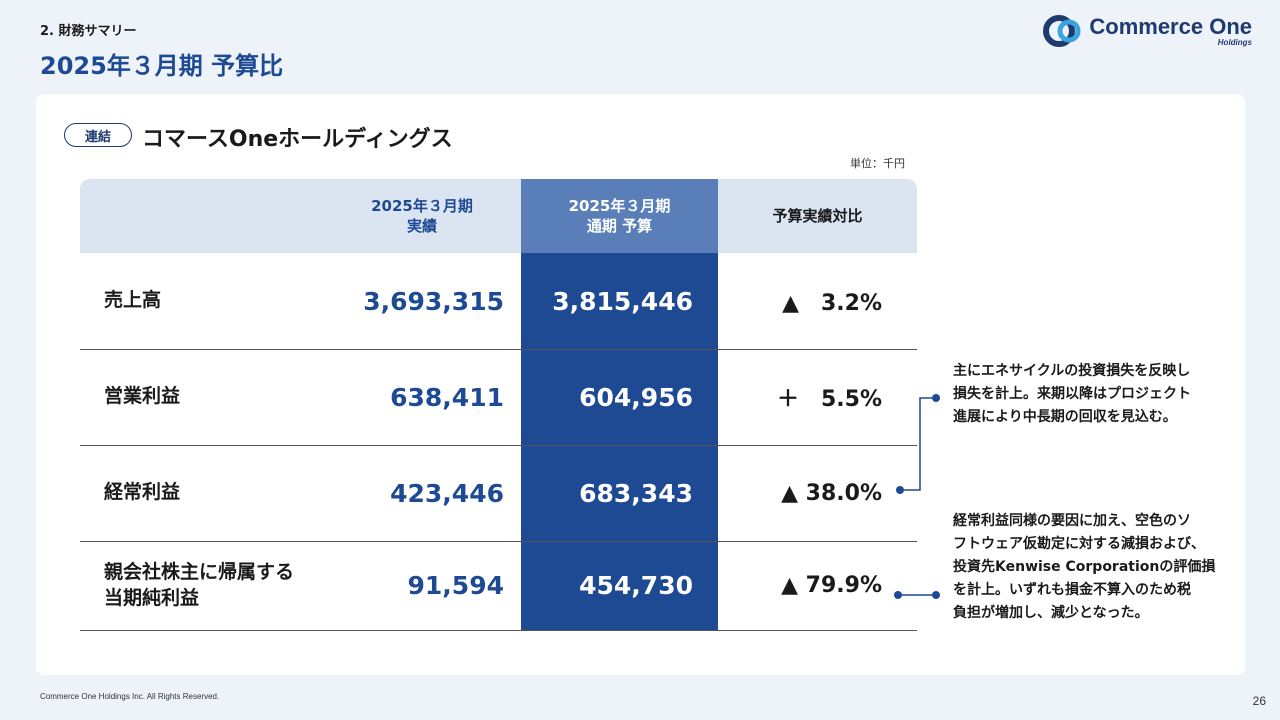 This screenshot has height=720, width=1280. What do you see at coordinates (1062, 31) in the screenshot?
I see `logo-mark-icon` at bounding box center [1062, 31].